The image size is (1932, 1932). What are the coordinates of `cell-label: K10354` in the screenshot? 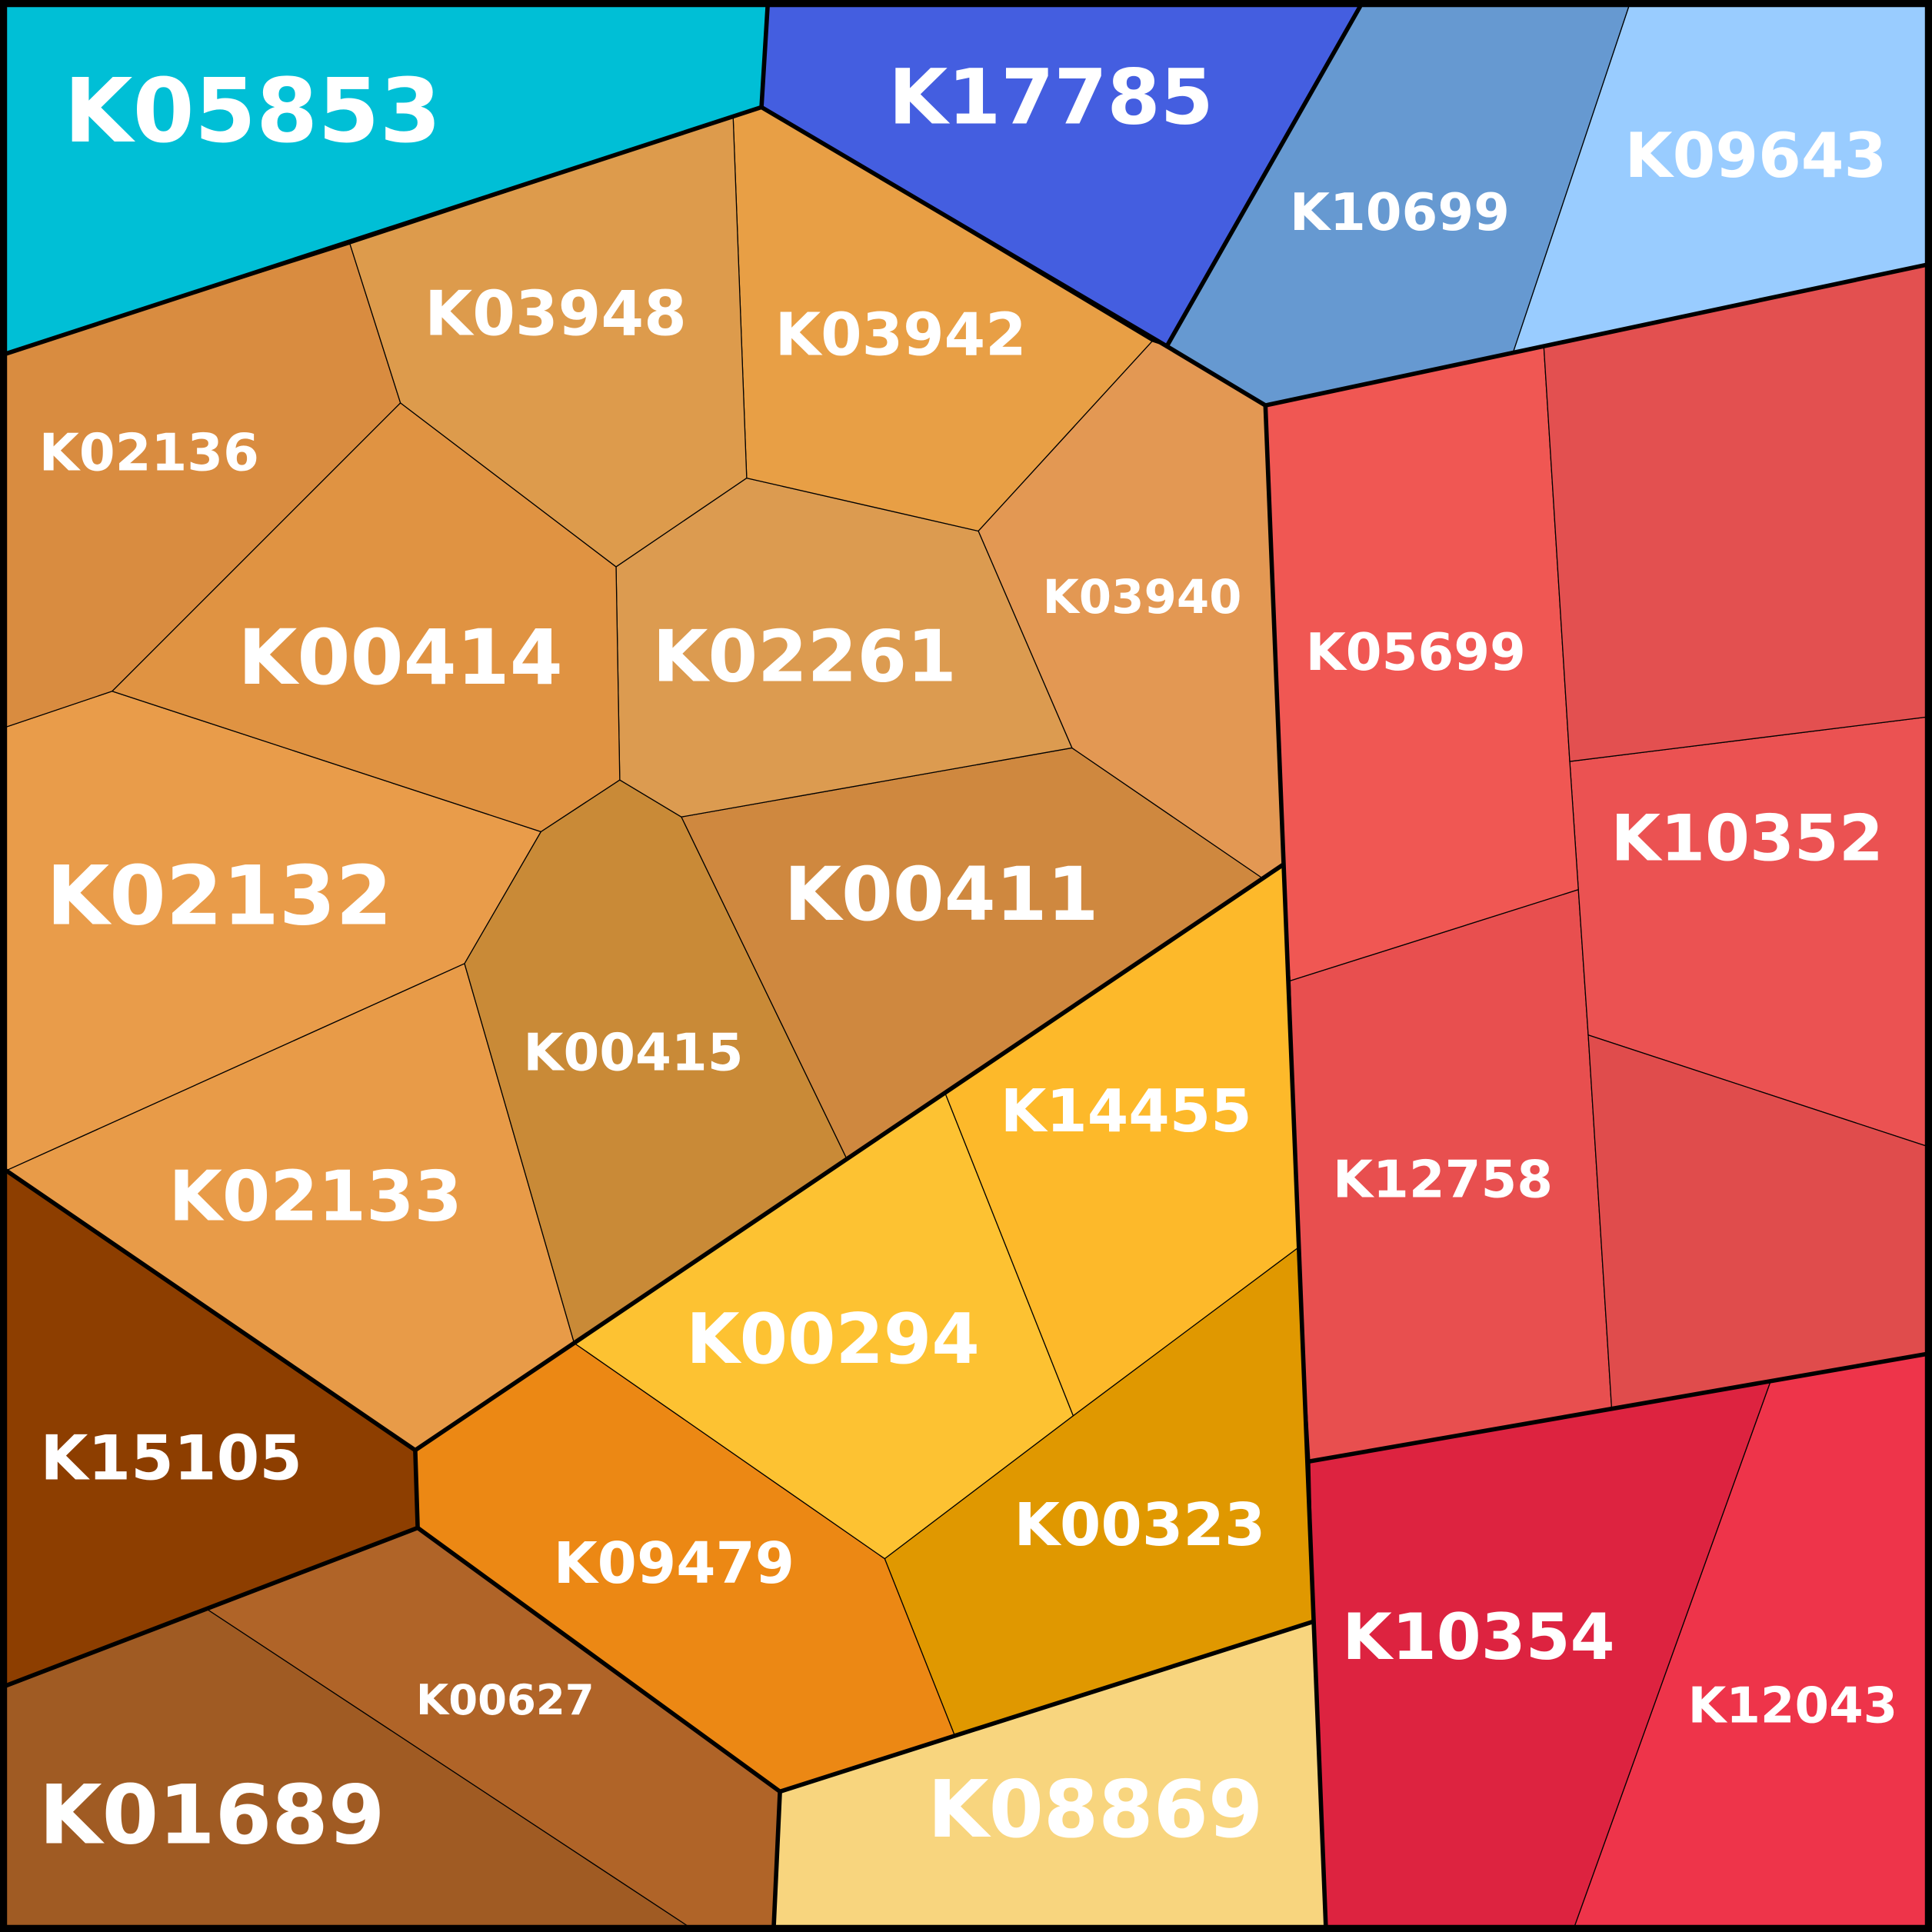 It's located at (1478, 1637).